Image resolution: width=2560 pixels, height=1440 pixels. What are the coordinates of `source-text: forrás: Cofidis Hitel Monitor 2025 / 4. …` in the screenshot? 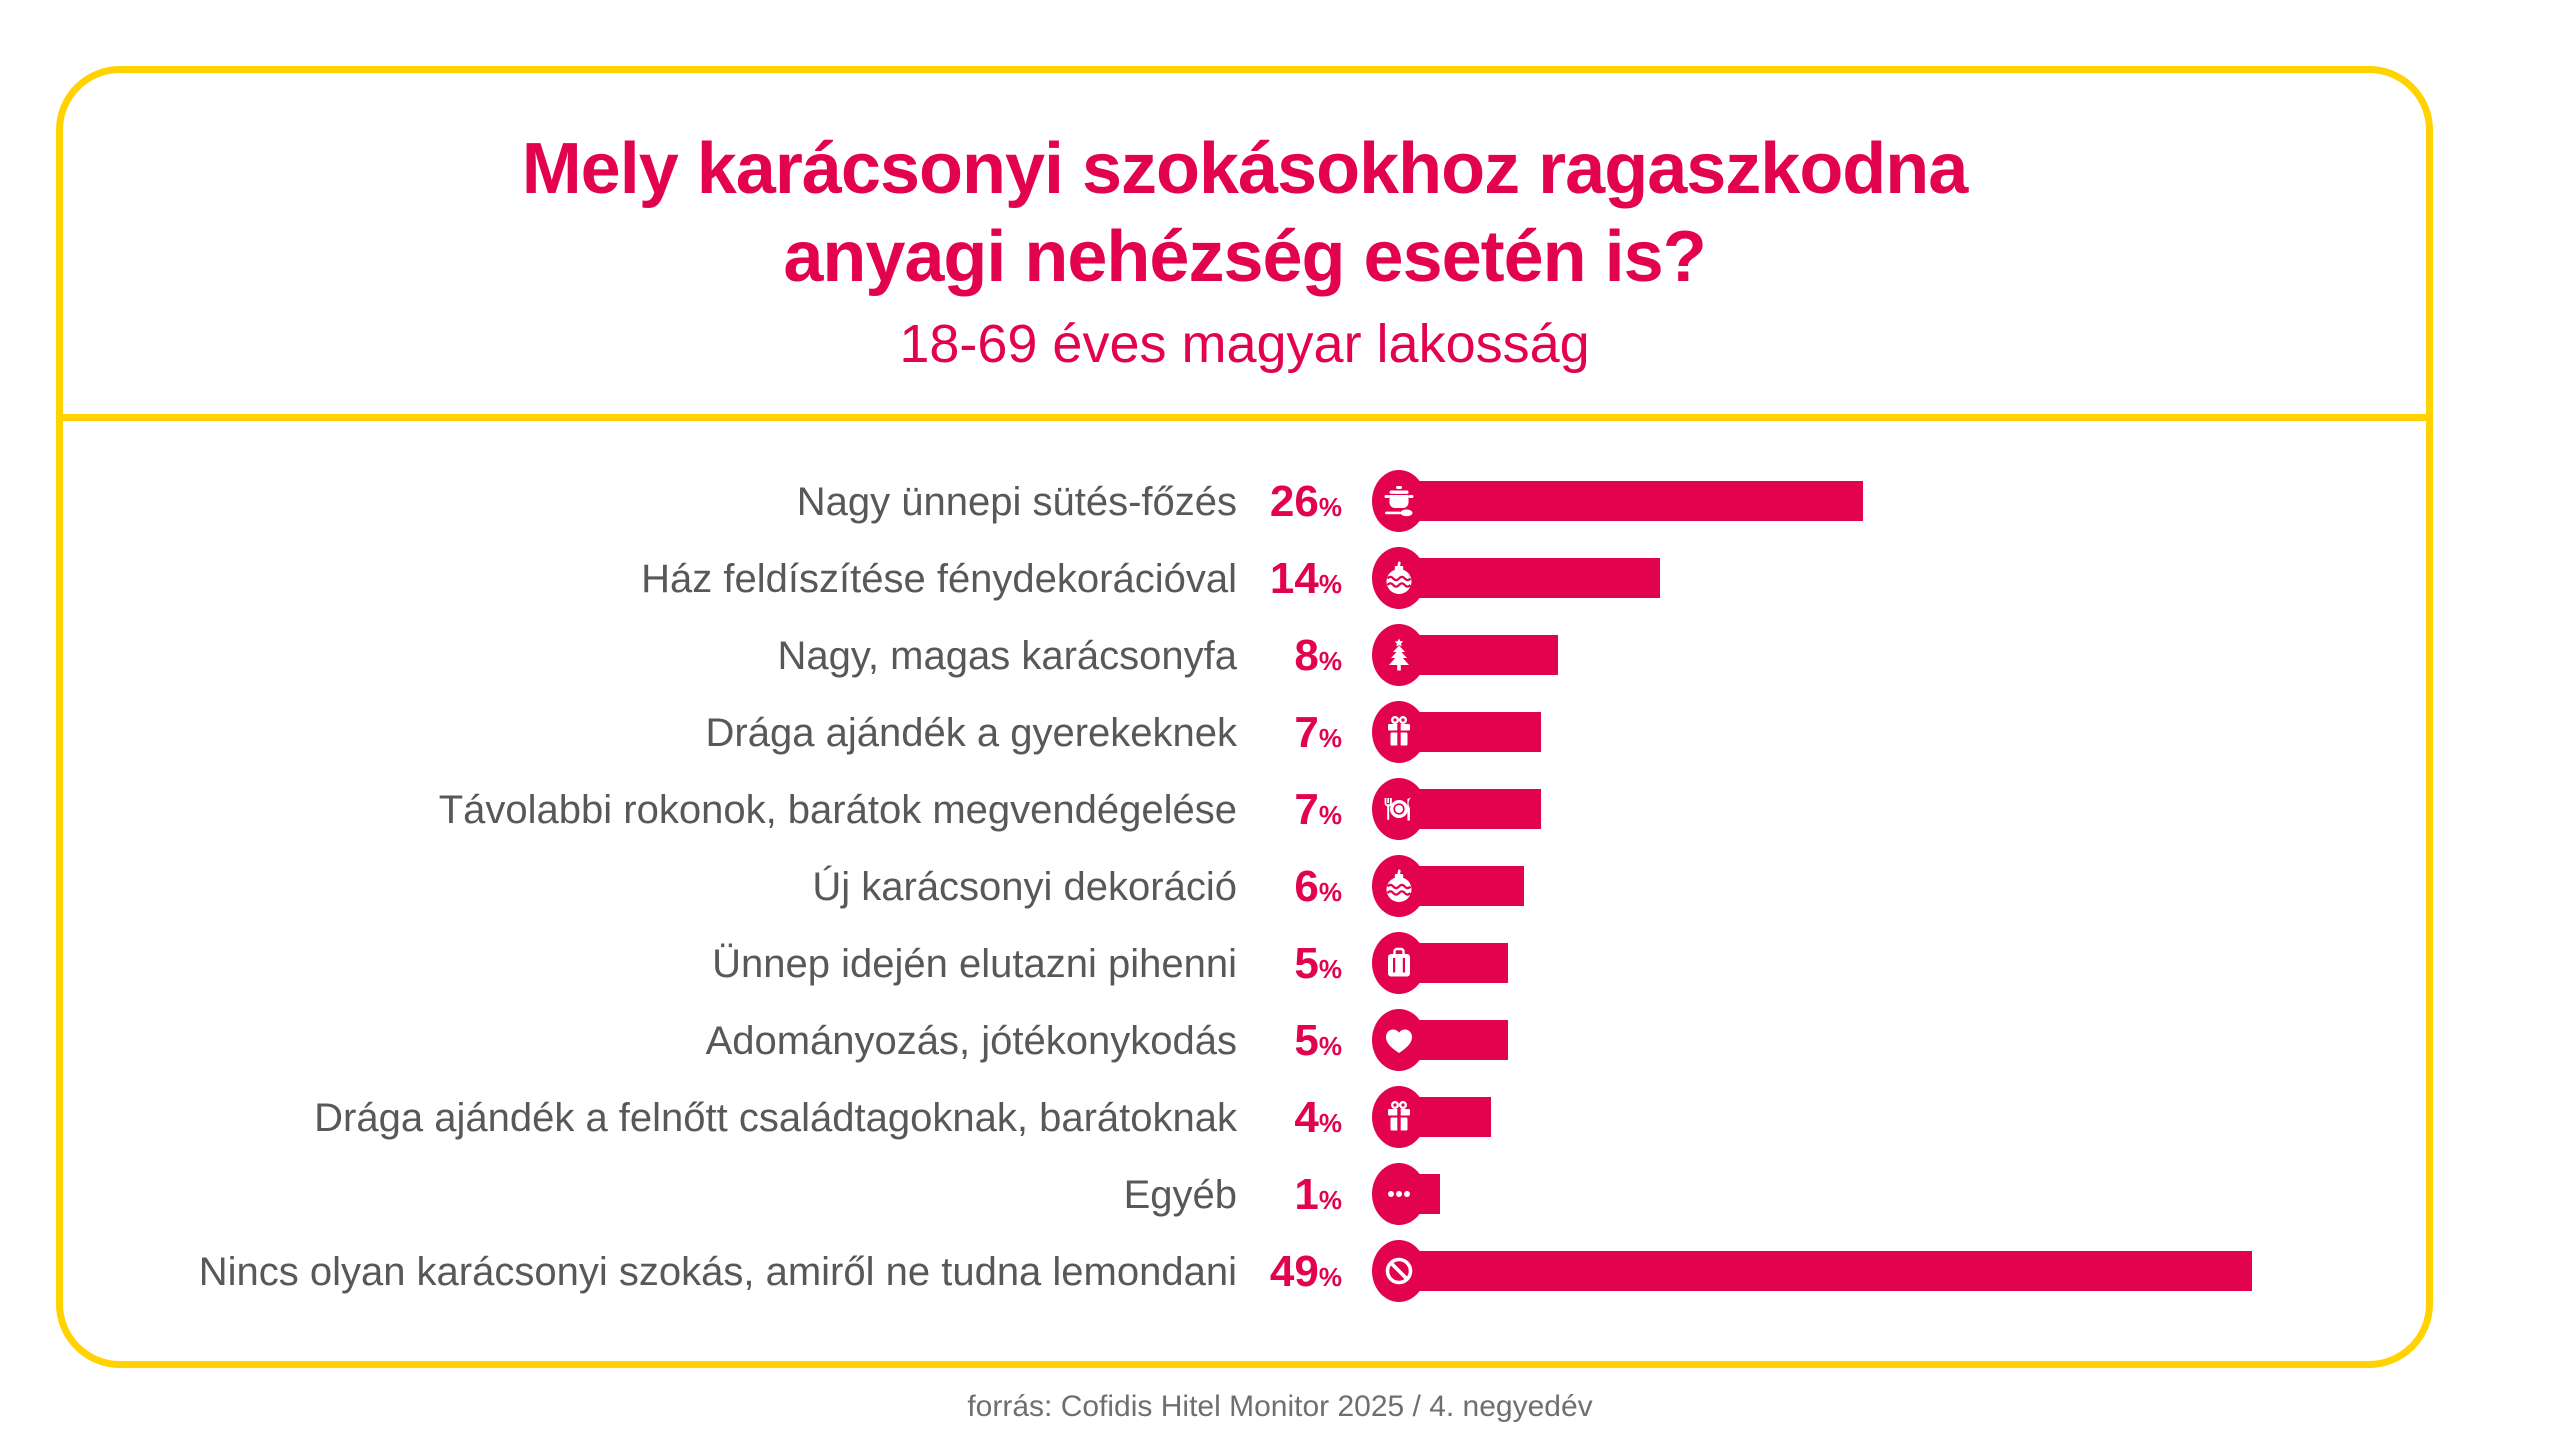 It's located at (1280, 1406).